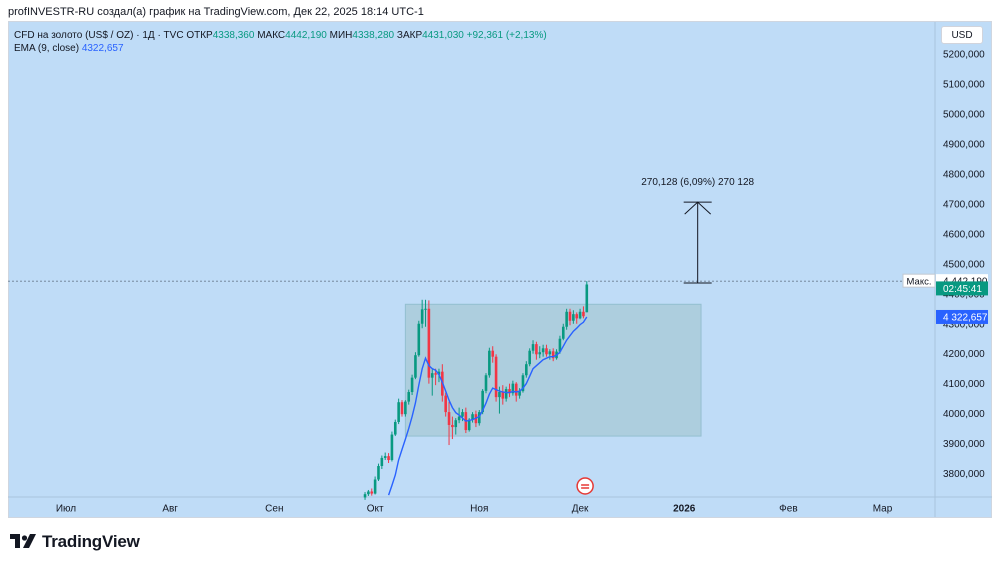 The width and height of the screenshot is (1000, 566). I want to click on currency-button: USD, so click(962, 35).